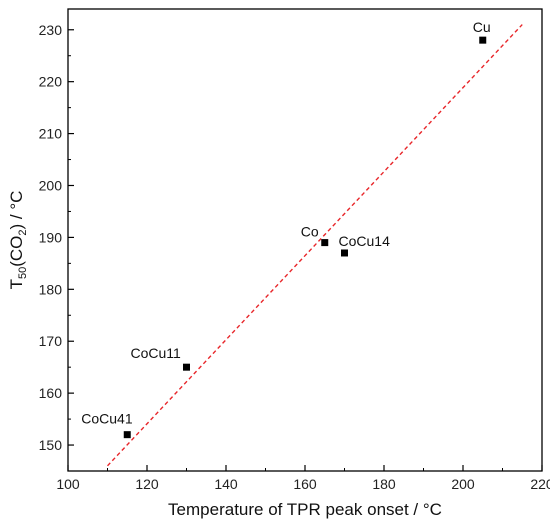 This screenshot has width=550, height=528. Describe the element at coordinates (226, 484) in the screenshot. I see `x-tick-label: 140` at that location.